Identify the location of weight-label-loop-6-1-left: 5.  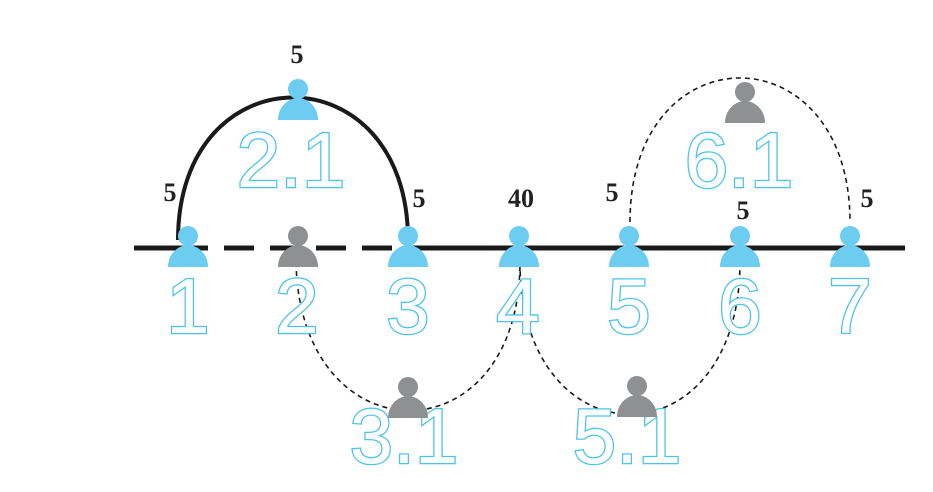
(612, 192).